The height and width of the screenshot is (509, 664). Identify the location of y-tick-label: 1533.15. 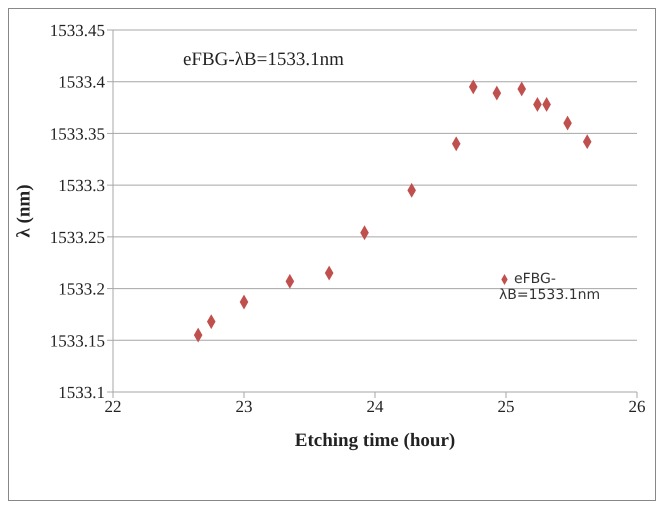
(77, 340).